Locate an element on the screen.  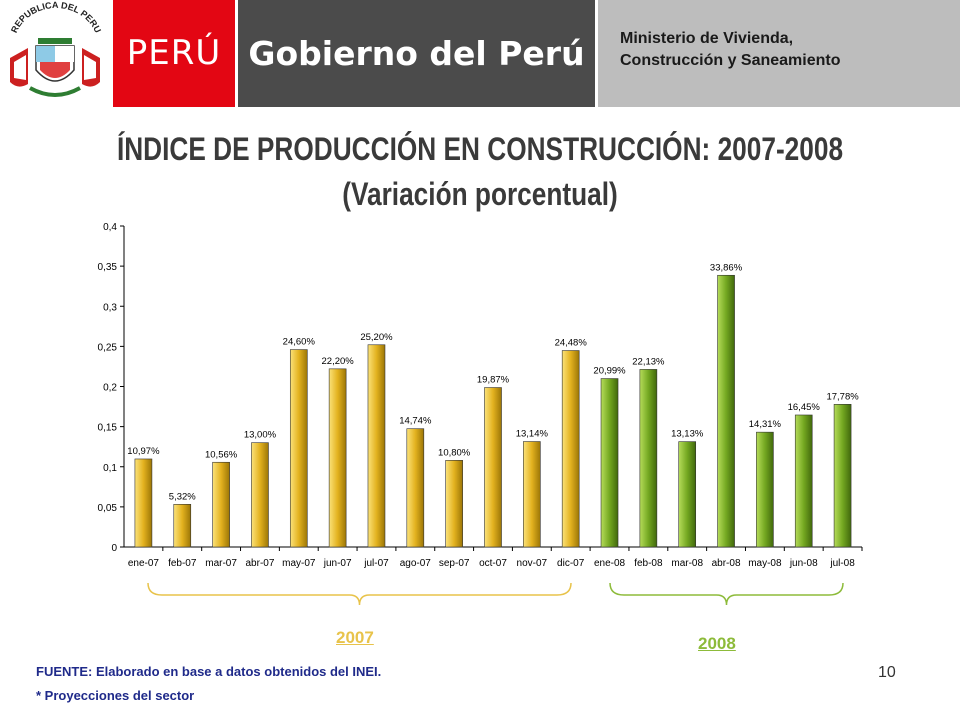
coat-of-arms-logo: REPUBLICA DEL PERU is located at coordinates (55, 55).